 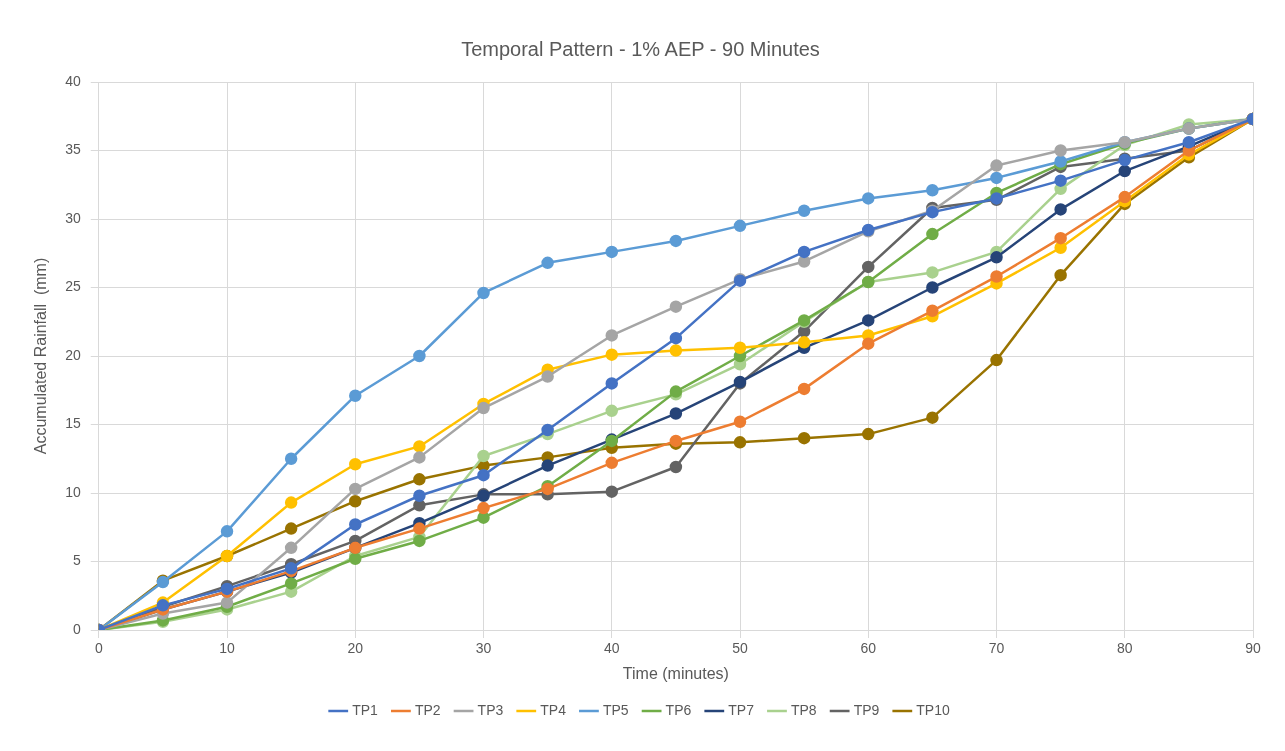 I want to click on x-tick-label: 10, so click(x=227, y=648).